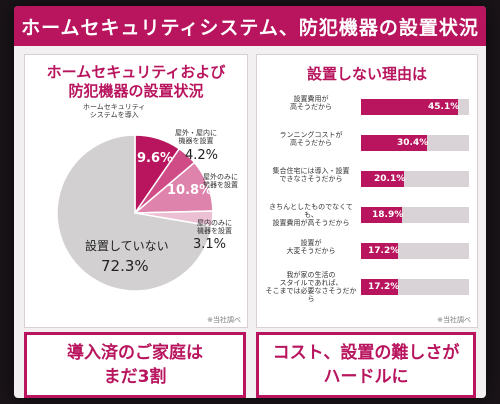 This screenshot has height=404, width=500. What do you see at coordinates (127, 246) in the screenshot?
I see `pie-slice-label-not-installed: 設置していない` at bounding box center [127, 246].